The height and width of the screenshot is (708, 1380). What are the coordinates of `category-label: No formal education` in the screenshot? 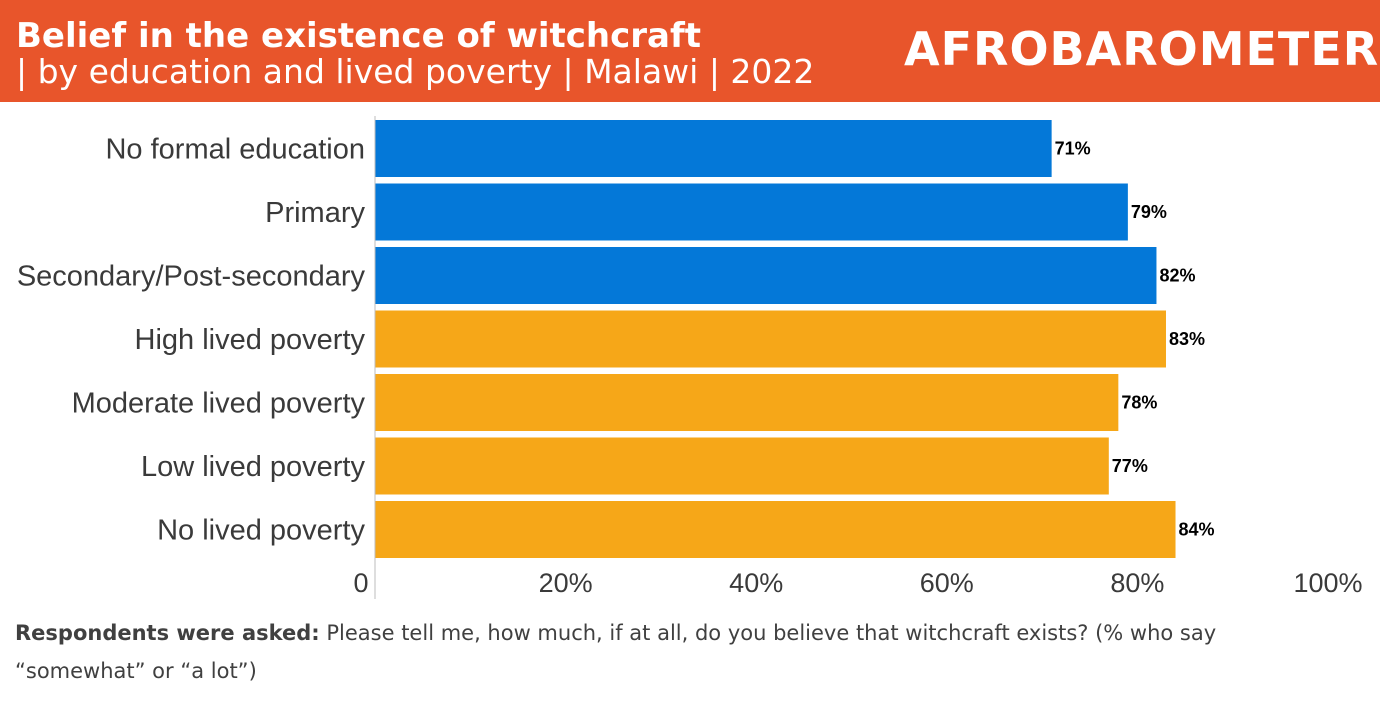 It's located at (235, 150).